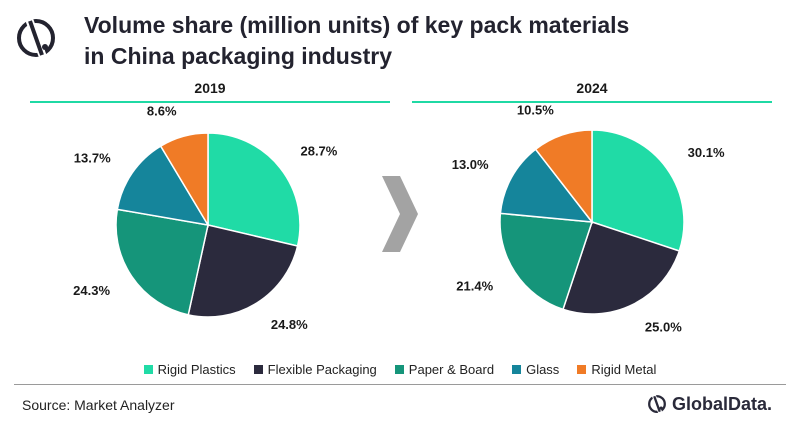  Describe the element at coordinates (721, 403) in the screenshot. I see `brand-name: GlobalData.` at that location.